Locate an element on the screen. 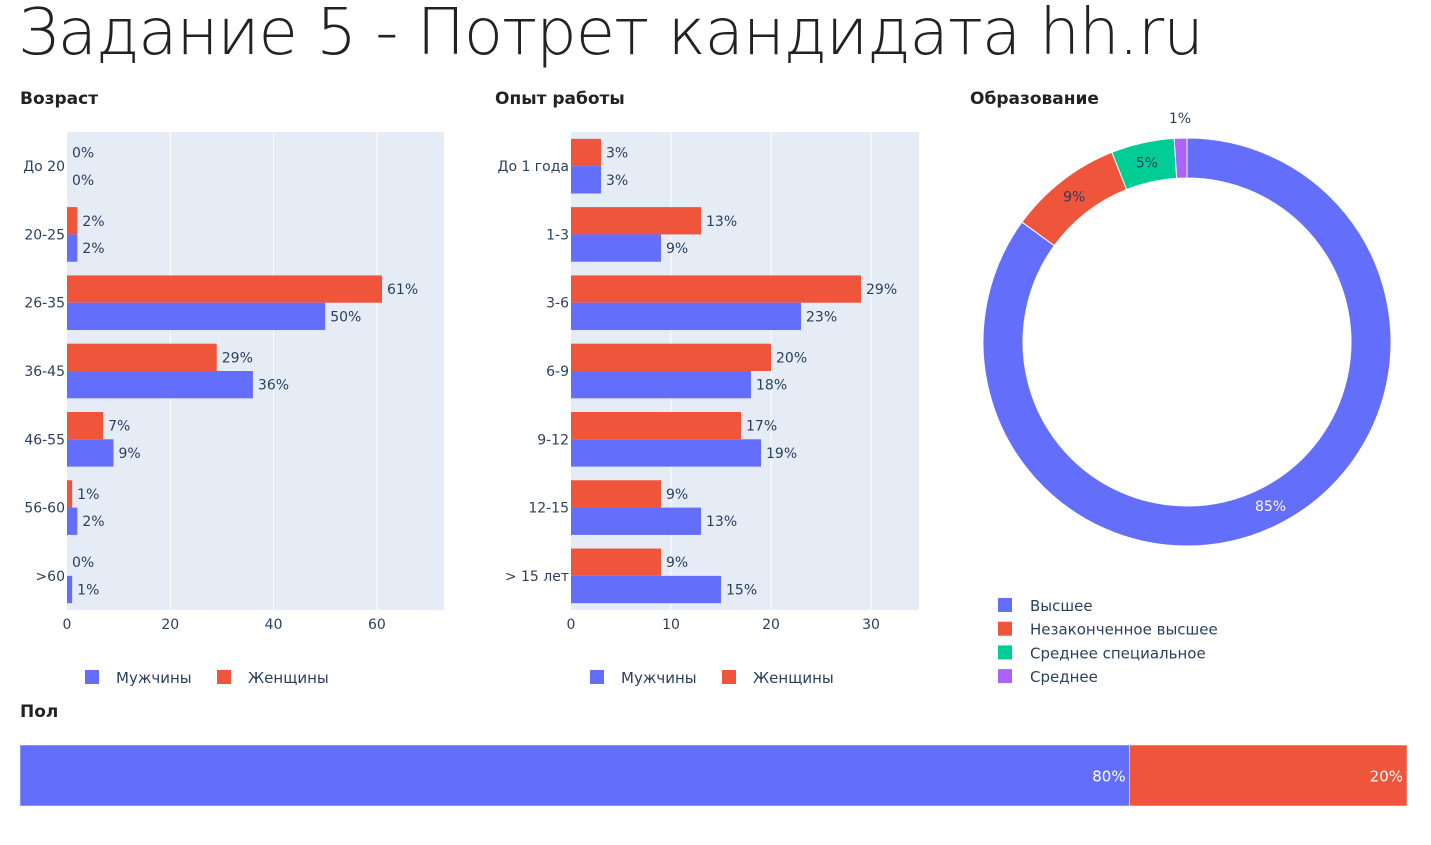  exp-bar-label: 18% is located at coordinates (771, 386).